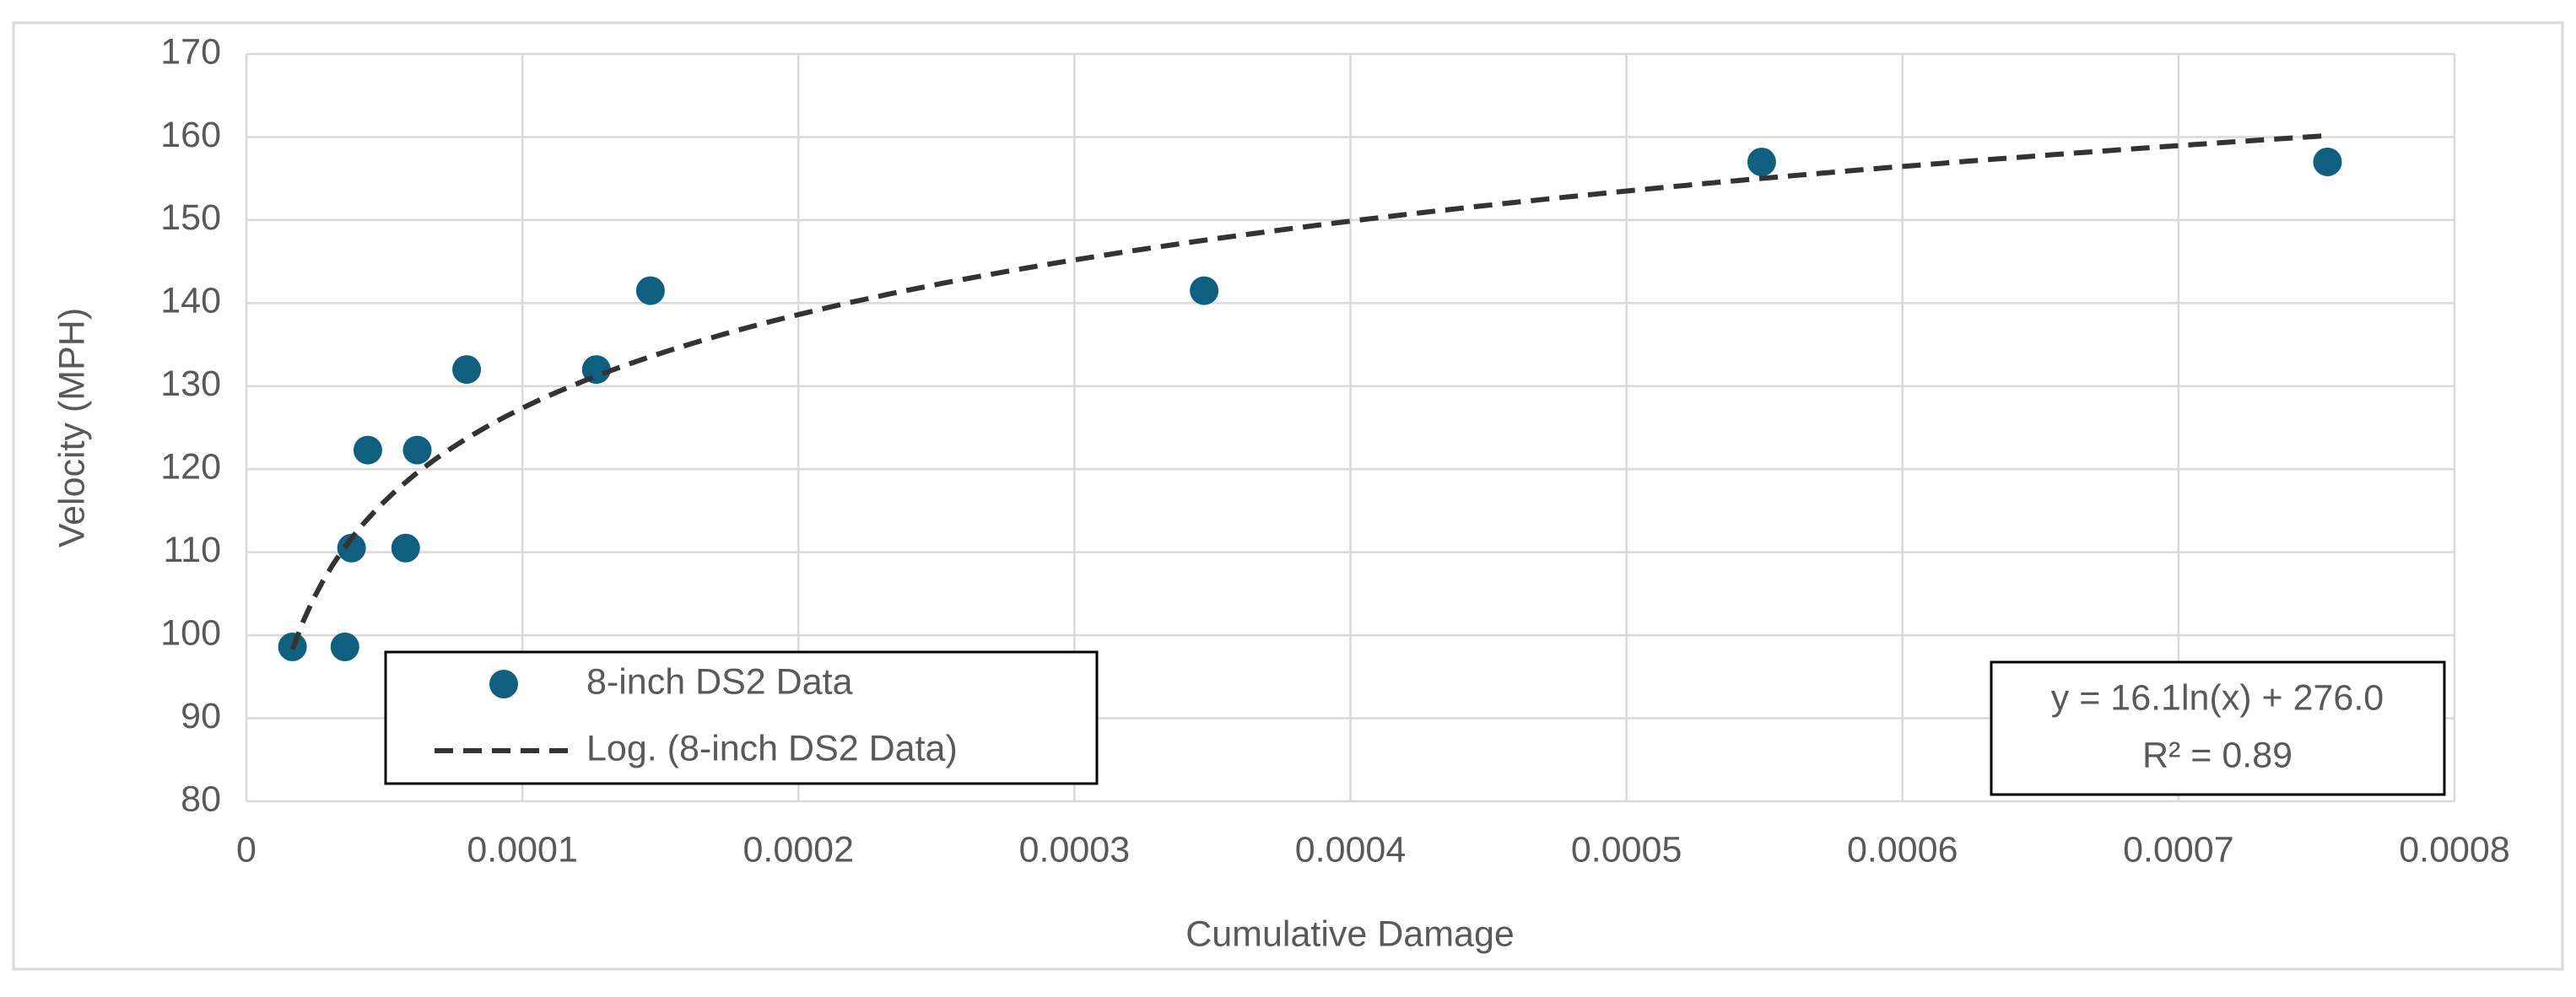  What do you see at coordinates (190, 468) in the screenshot?
I see `y-tick-label: 120` at bounding box center [190, 468].